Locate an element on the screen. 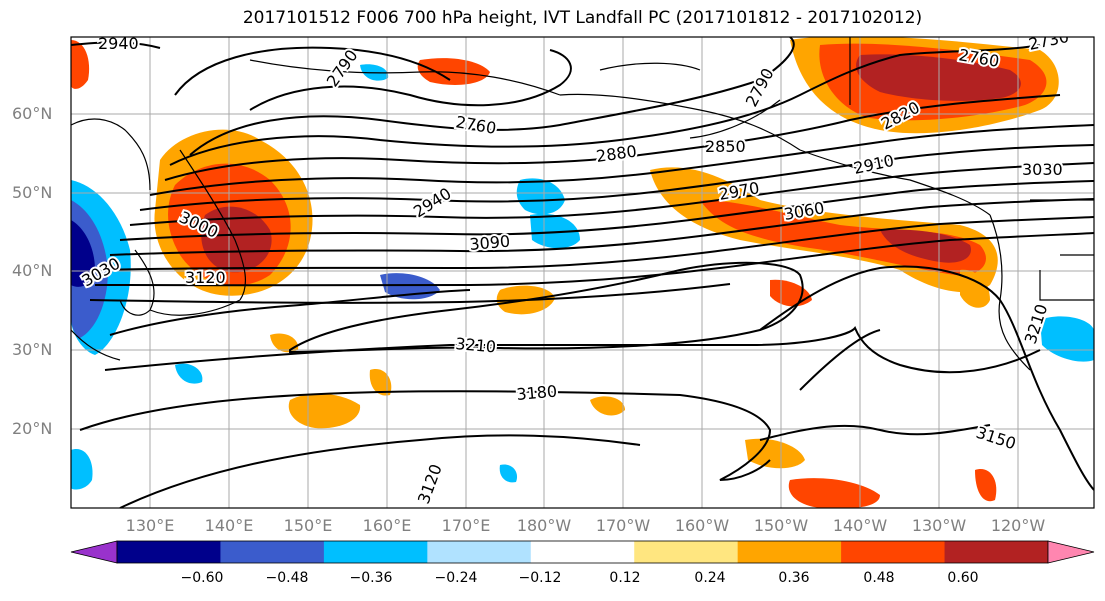  colorbar-tick-label: 0.60 is located at coordinates (963, 578).